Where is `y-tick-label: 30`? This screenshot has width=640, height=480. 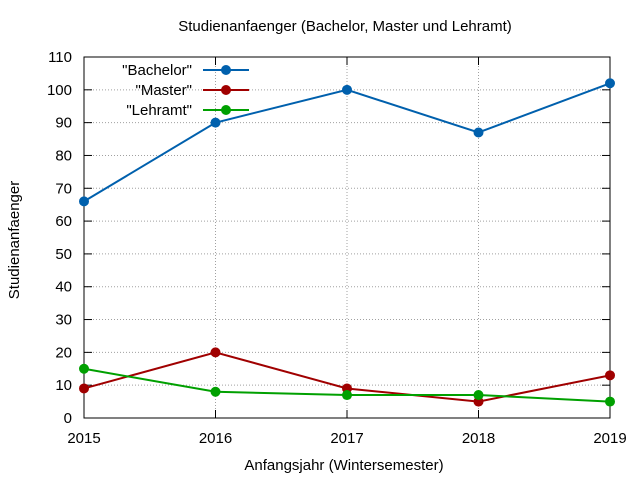 y-tick-label: 30 is located at coordinates (63, 320).